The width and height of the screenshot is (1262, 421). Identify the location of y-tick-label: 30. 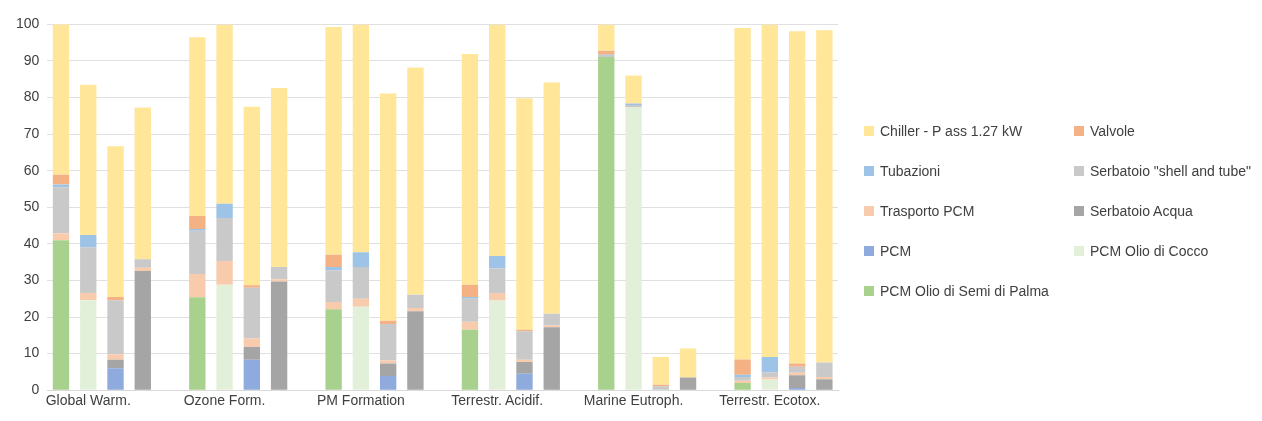
(31, 279).